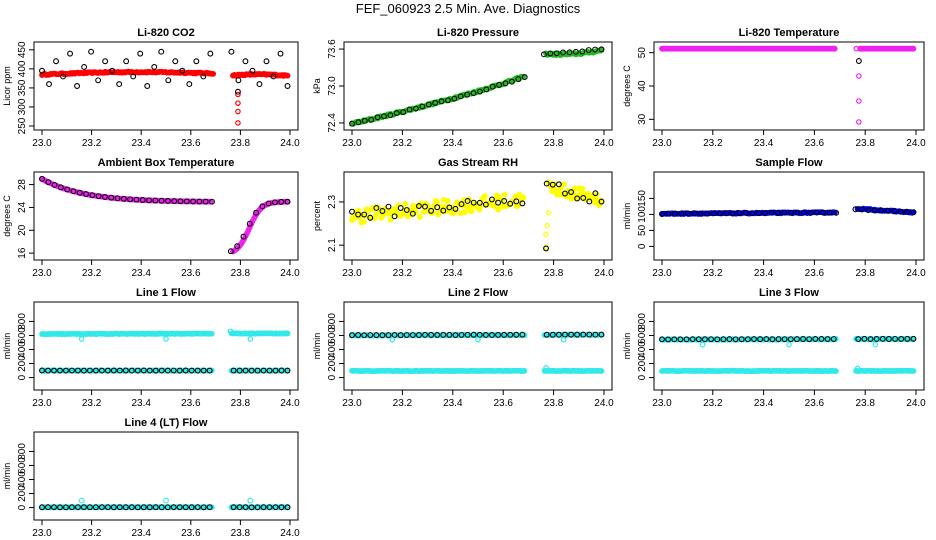  I want to click on y-tick-label: 0, so click(642, 377).